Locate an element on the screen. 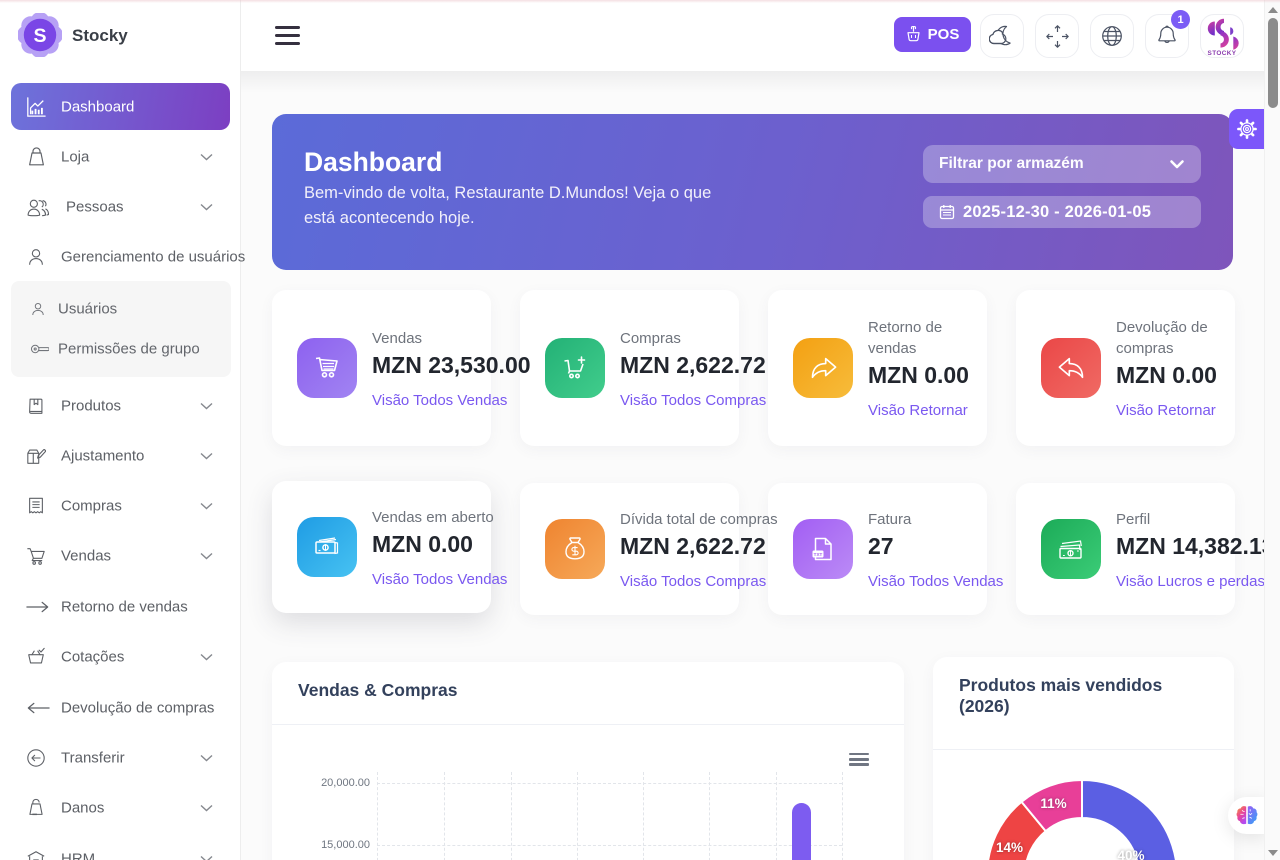 Image resolution: width=1280 pixels, height=860 pixels. svg-text: 40% is located at coordinates (1130, 854).